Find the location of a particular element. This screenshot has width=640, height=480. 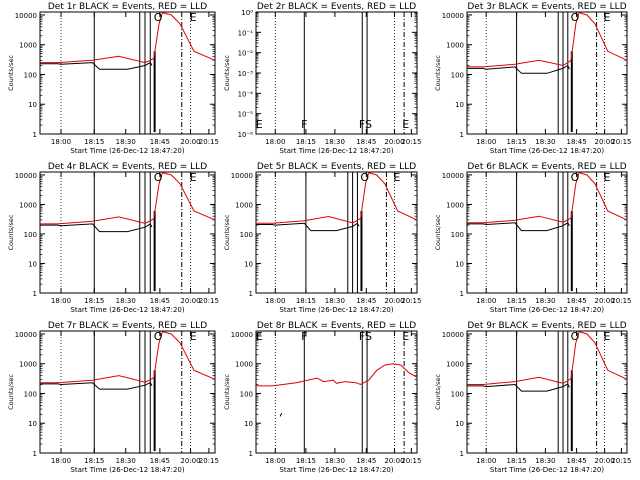

panel-title: Det 4r BLACK = Events, RED = LLD is located at coordinates (127, 167).